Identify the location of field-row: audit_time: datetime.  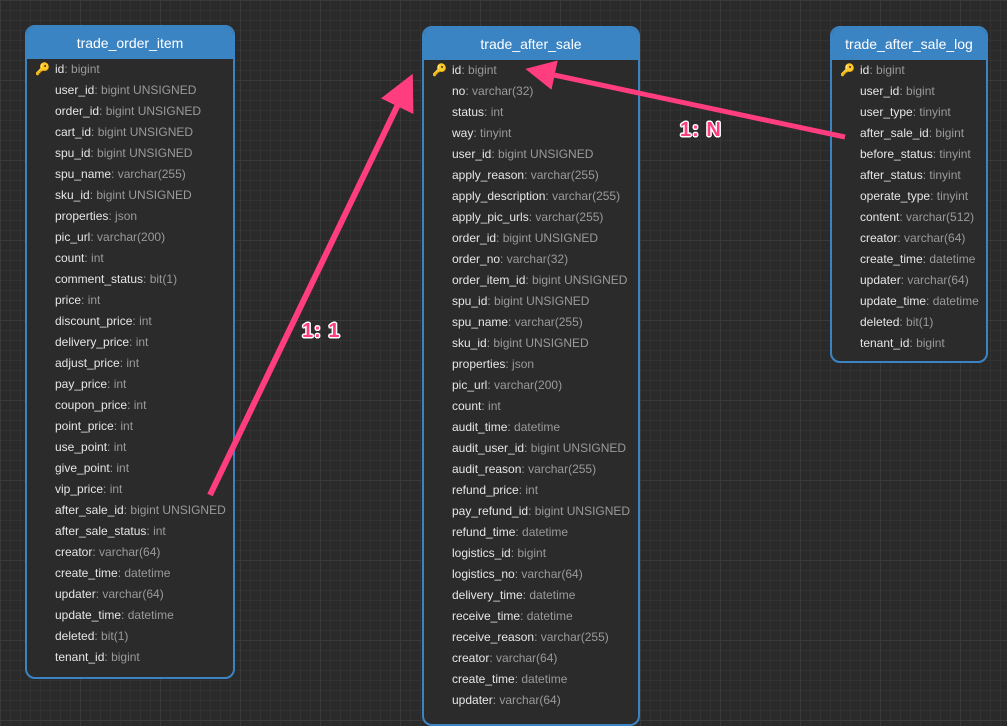
(531, 427).